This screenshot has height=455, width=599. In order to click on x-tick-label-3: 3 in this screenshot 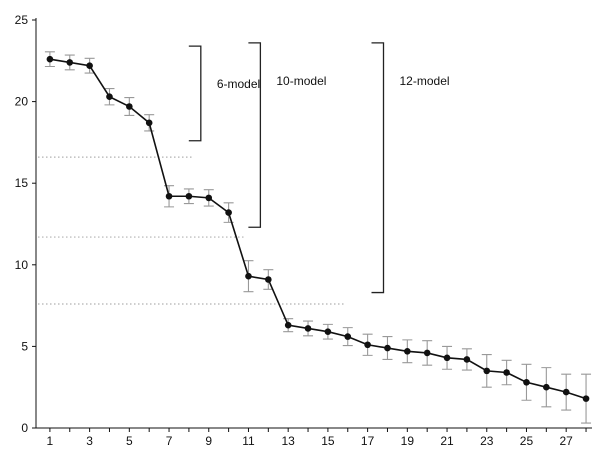, I will do `click(89, 441)`.